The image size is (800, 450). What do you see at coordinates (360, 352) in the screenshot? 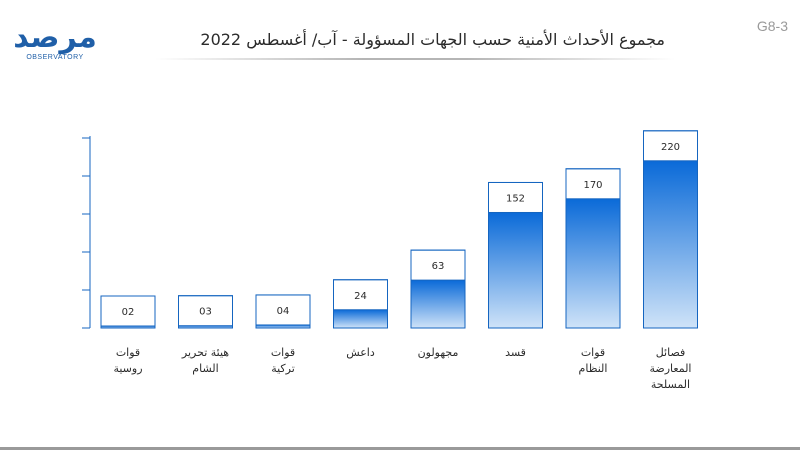
I see `category-label: داعش` at bounding box center [360, 352].